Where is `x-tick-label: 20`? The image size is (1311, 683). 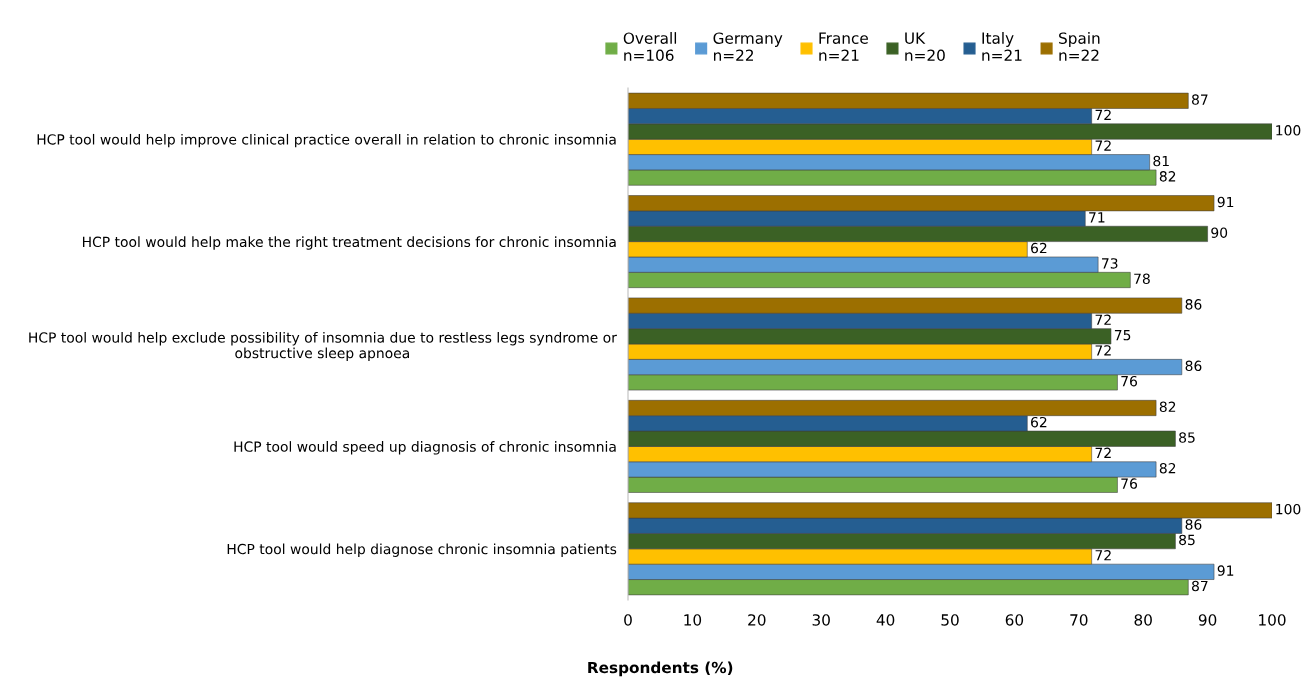
x-tick-label: 20 is located at coordinates (757, 620).